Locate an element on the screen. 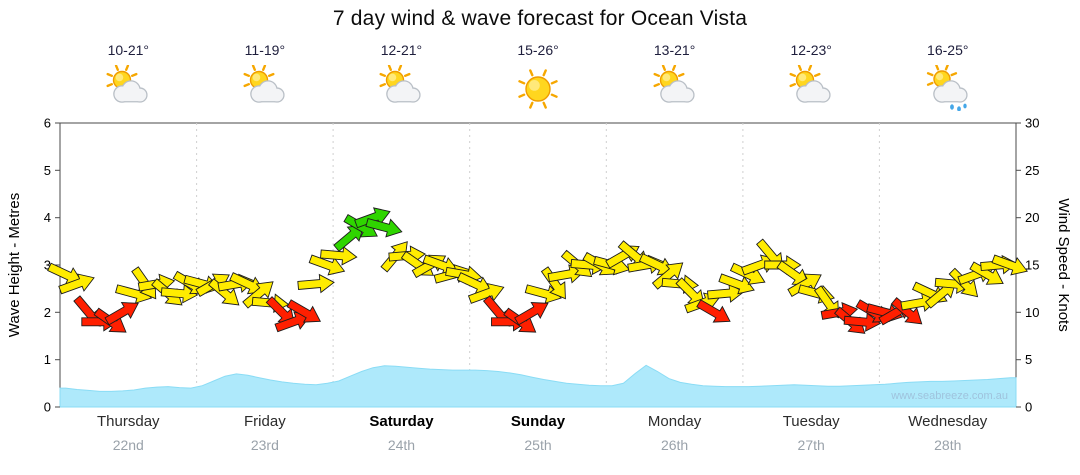  day-name: Tuesday is located at coordinates (811, 421).